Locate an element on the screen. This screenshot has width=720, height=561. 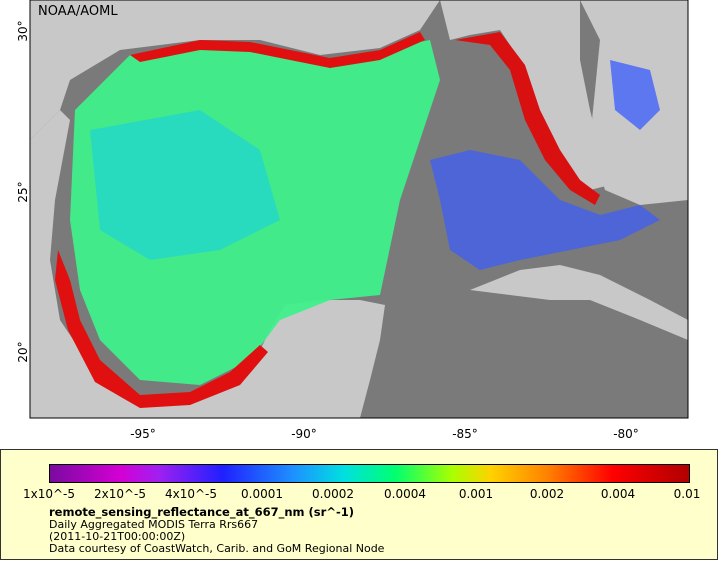
colorbar-label: 4x10^-5 is located at coordinates (191, 494).